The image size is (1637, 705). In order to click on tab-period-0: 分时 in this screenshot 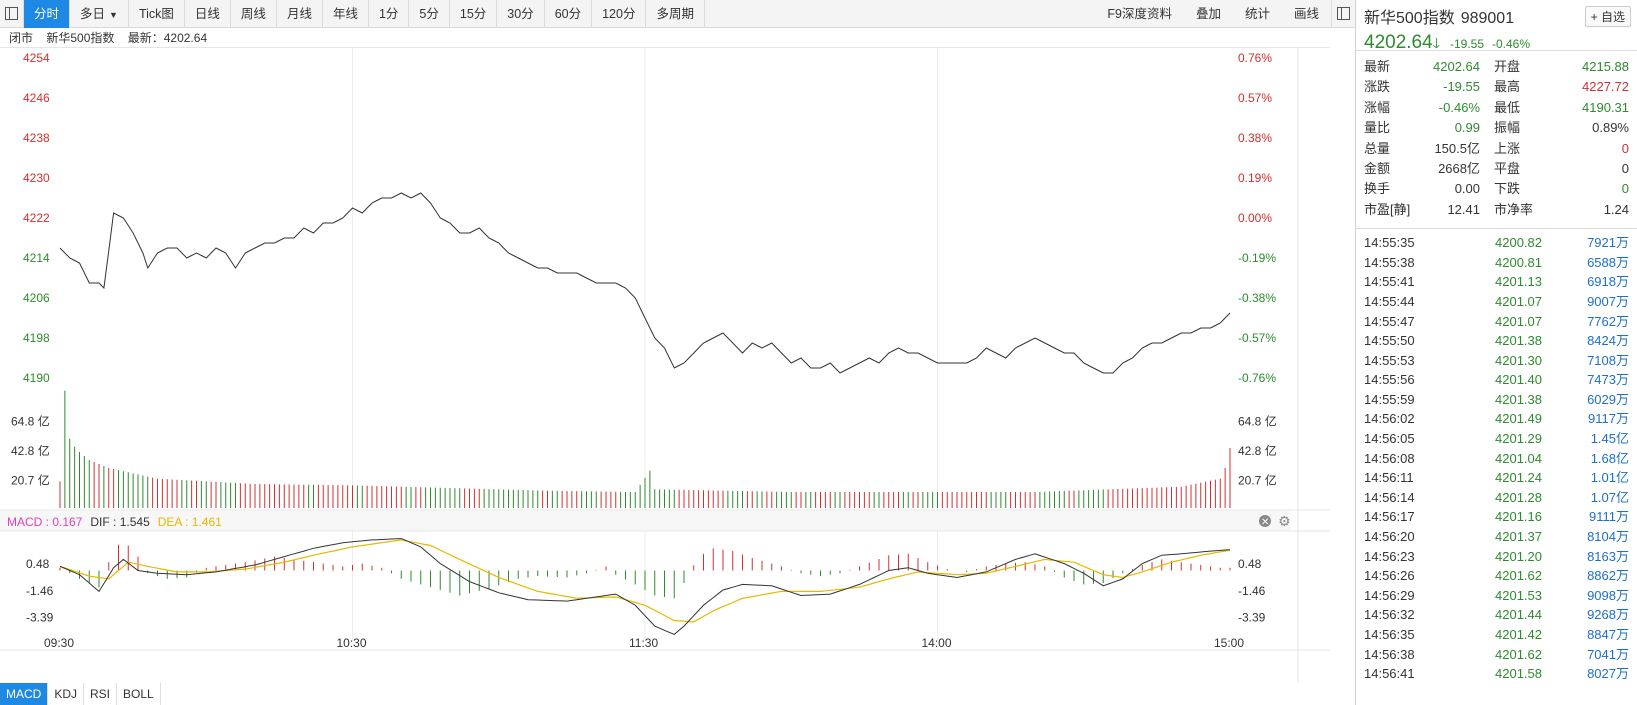, I will do `click(47, 14)`.